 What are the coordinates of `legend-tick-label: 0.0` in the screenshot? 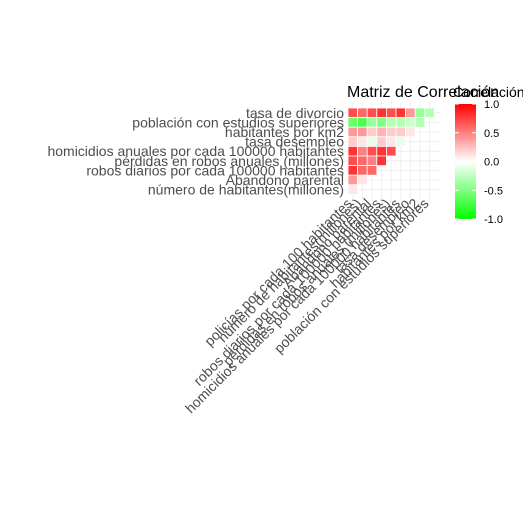 It's located at (491, 163).